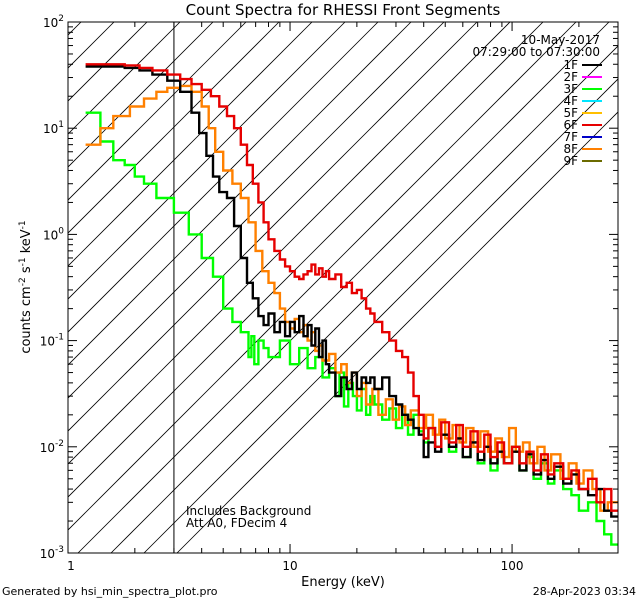  I want to click on y-tick-label: 10⁰, so click(53, 234).